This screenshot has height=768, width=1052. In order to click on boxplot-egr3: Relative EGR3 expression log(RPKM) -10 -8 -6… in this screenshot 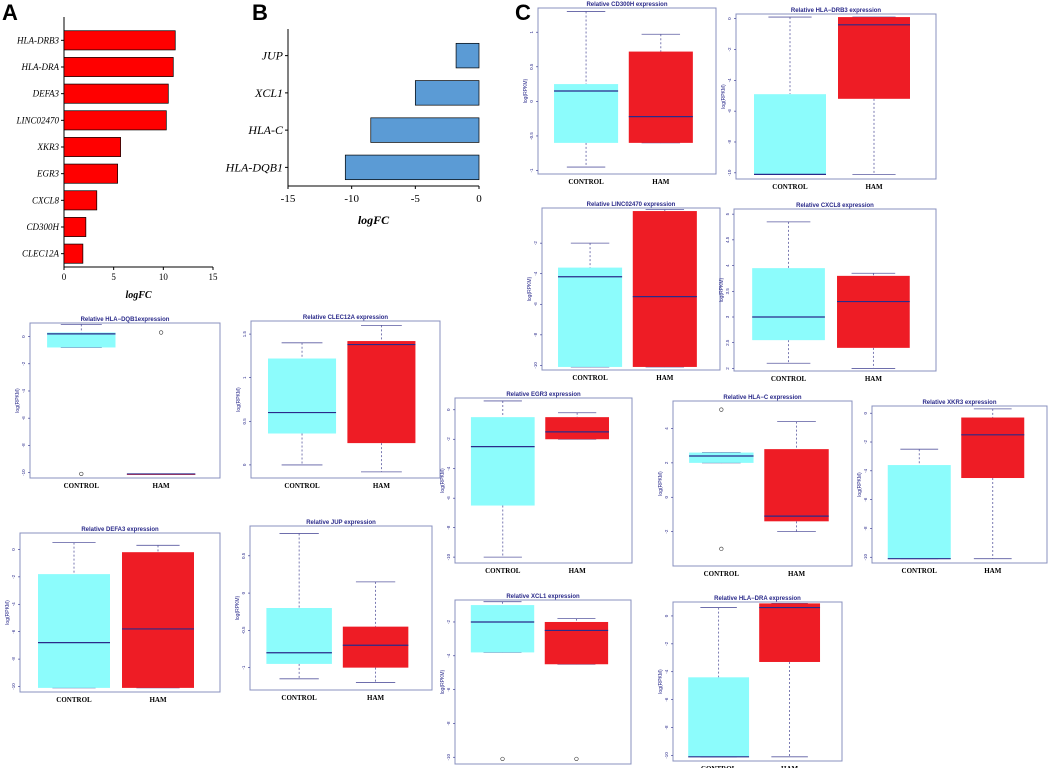, I will do `click(536, 483)`.